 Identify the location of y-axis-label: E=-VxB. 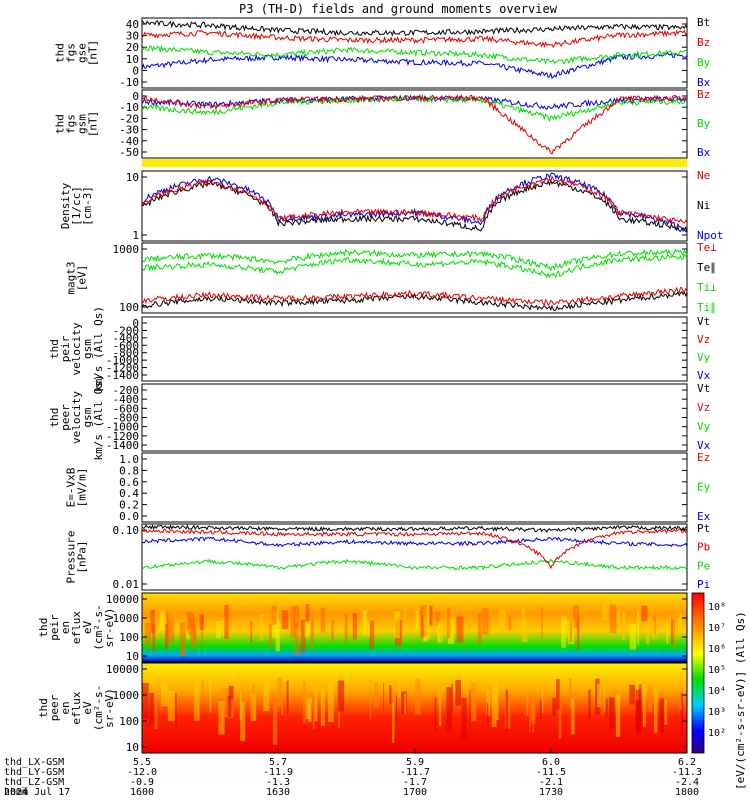
(71, 487).